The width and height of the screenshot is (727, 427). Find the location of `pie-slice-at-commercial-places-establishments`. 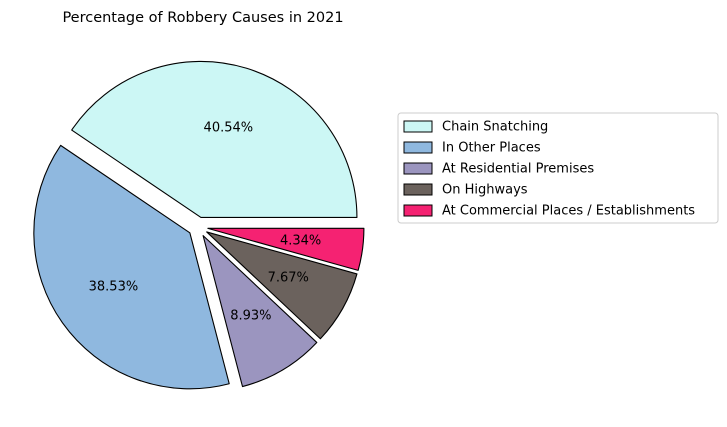

pie-slice-at-commercial-places-establishments is located at coordinates (286, 249).